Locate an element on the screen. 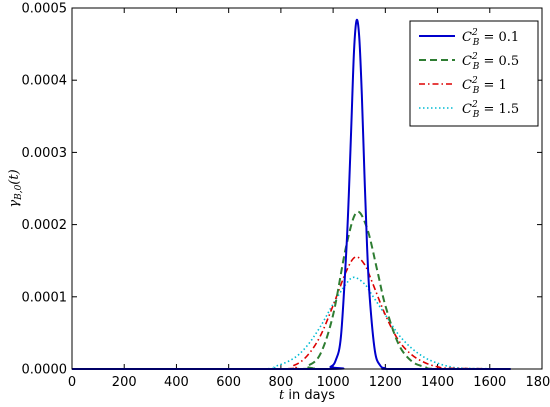 The width and height of the screenshot is (550, 407). legend-label: C2 B = 1.5 is located at coordinates (490, 110).